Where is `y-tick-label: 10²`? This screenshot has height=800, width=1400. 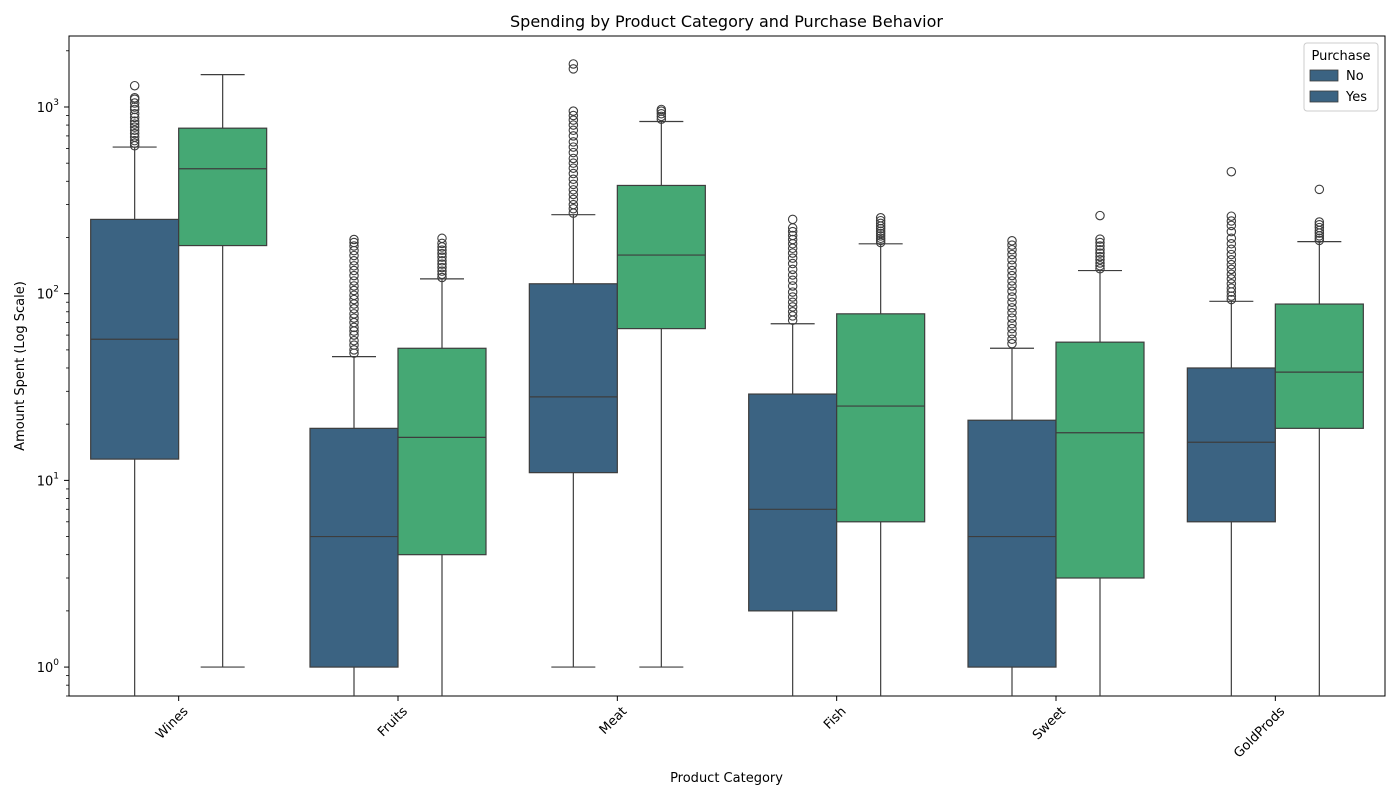
y-tick-label: 10² is located at coordinates (48, 294).